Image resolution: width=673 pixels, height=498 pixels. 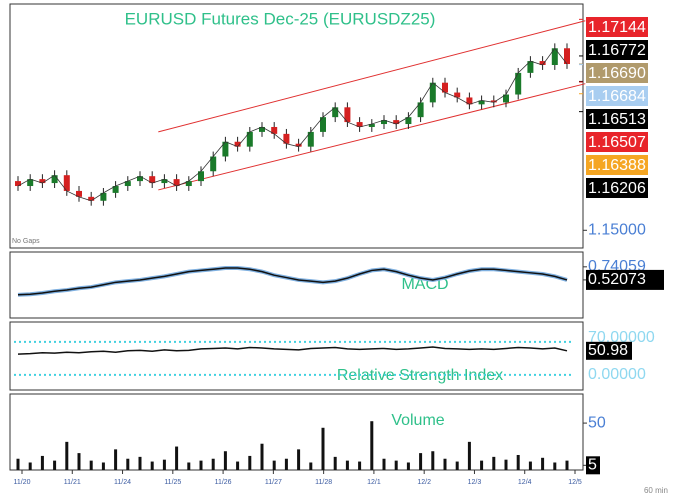 I want to click on x-tick-label: 11/27, so click(x=273, y=482).